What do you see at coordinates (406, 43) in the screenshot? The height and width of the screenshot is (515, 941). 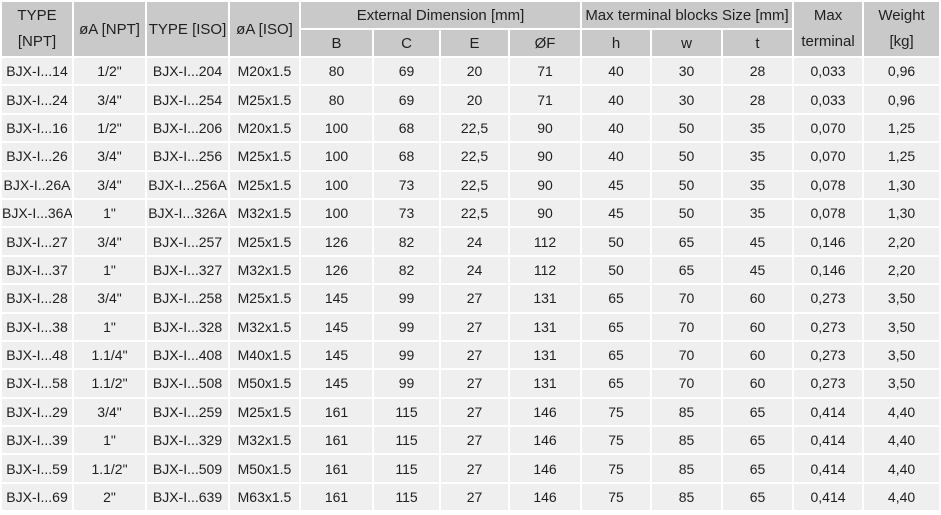 I see `header-c: C` at bounding box center [406, 43].